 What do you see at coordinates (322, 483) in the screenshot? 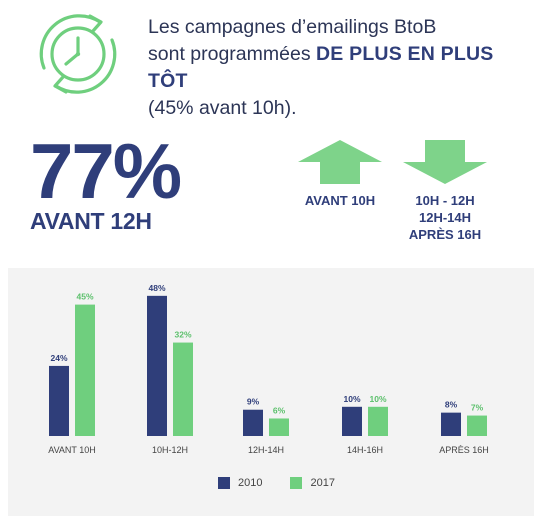
I see `legend-label-2017: 2017` at bounding box center [322, 483].